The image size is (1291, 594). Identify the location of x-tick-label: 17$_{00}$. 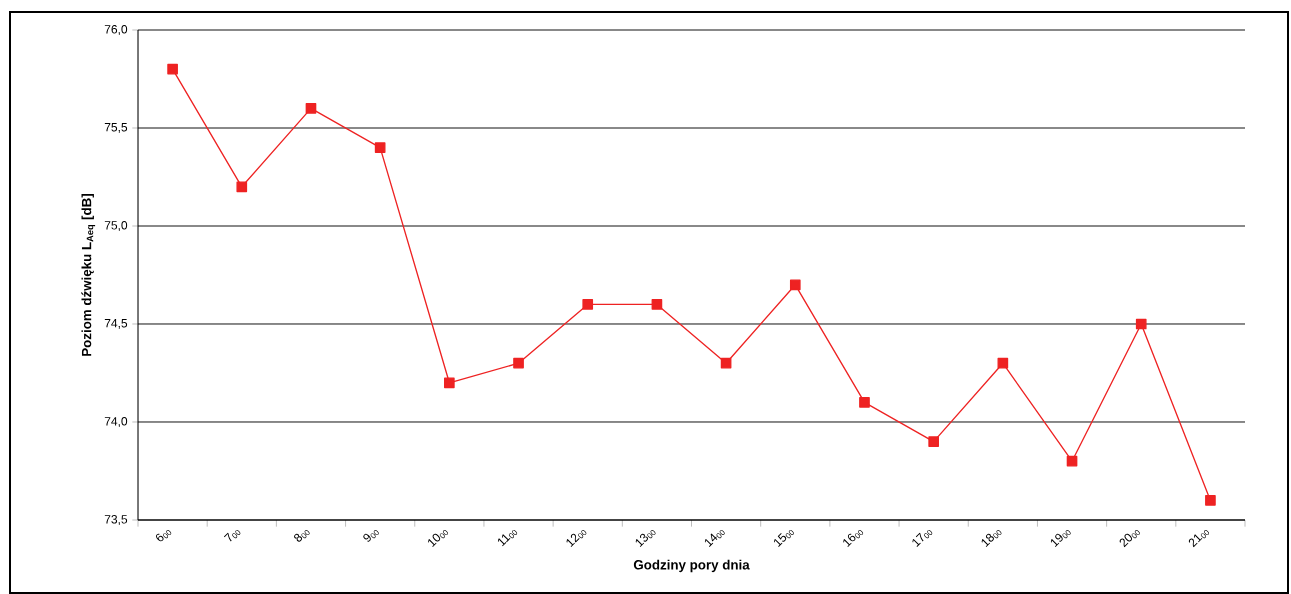
(922, 538).